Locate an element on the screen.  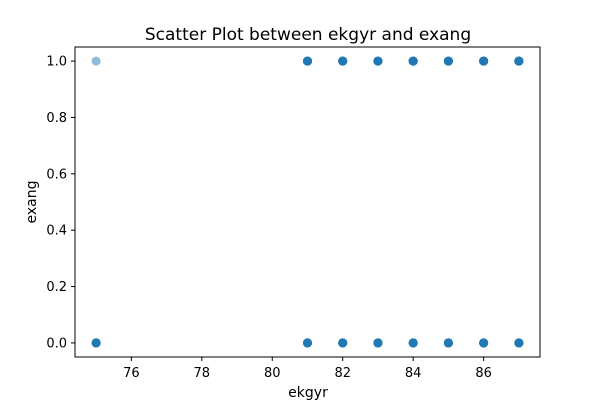
chart-title: Scatter Plot between ekgyr and exang is located at coordinates (308, 35).